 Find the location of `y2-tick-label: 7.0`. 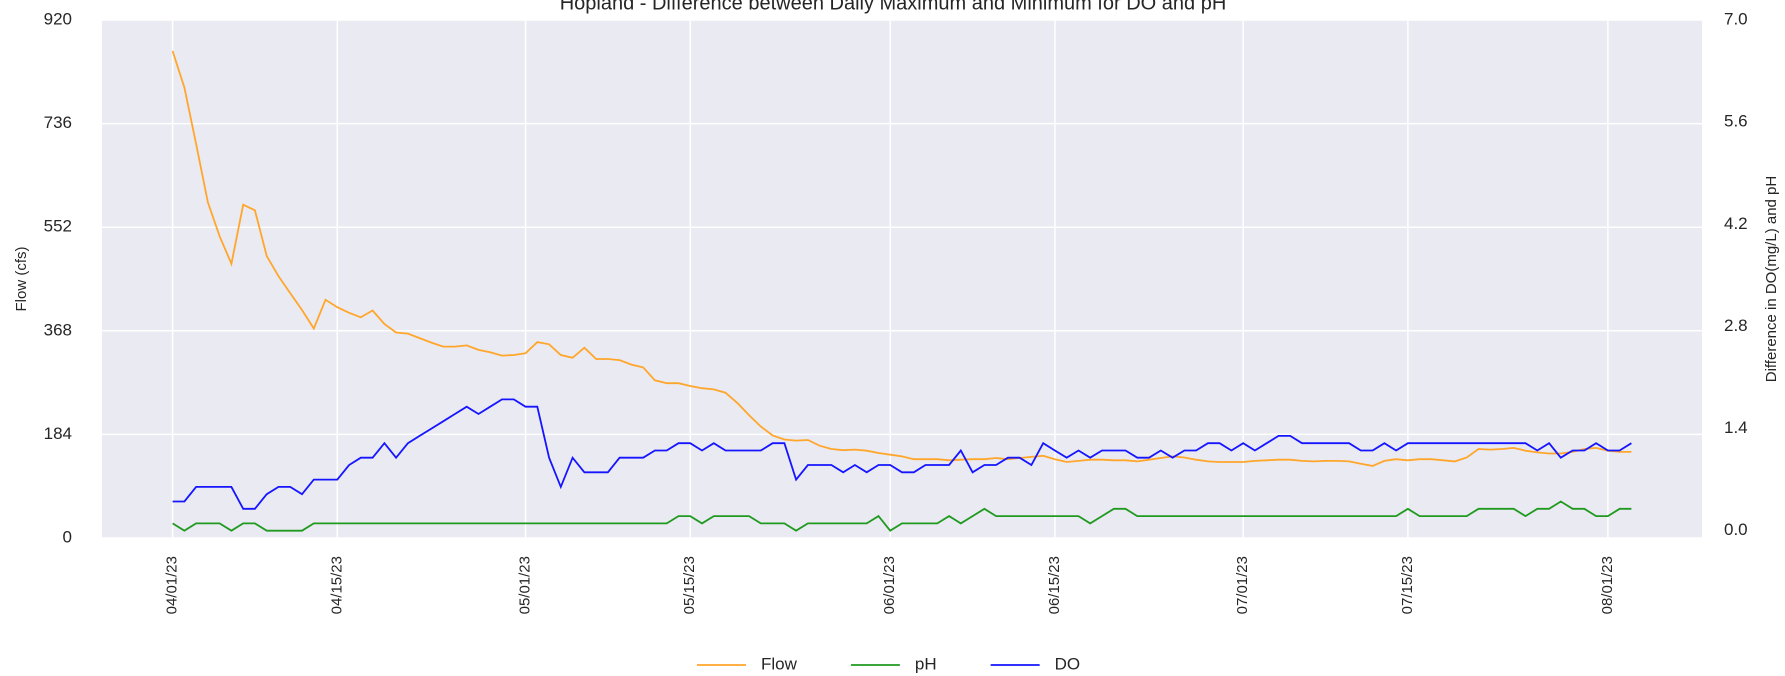

y2-tick-label: 7.0 is located at coordinates (1736, 18).